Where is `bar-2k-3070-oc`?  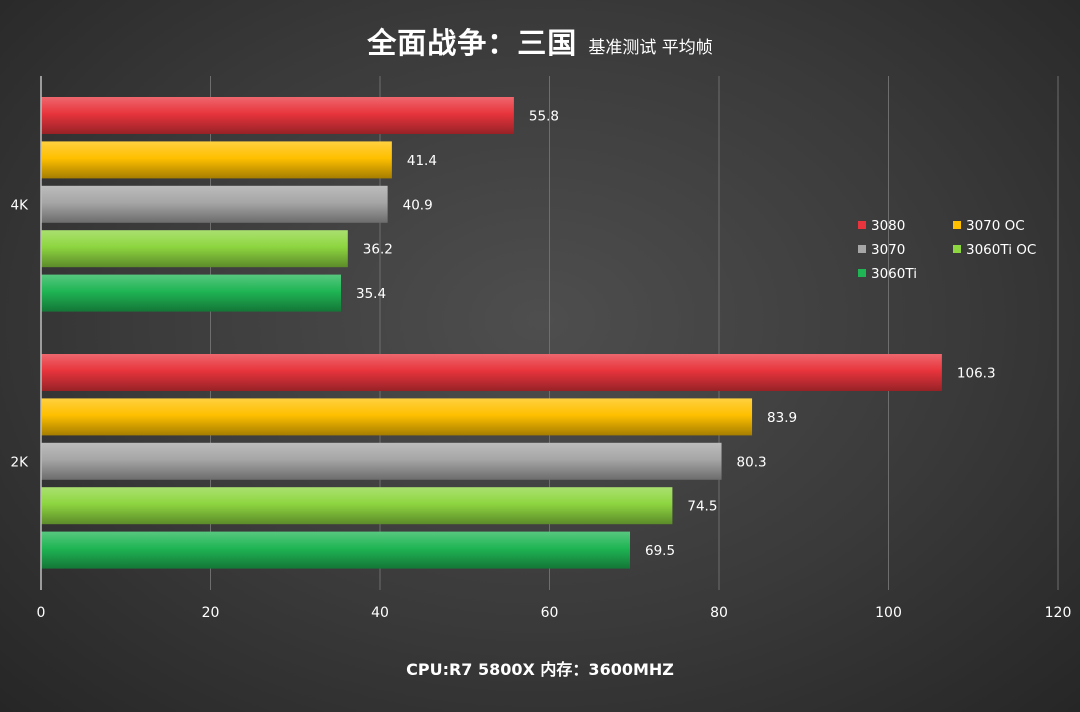
bar-2k-3070-oc is located at coordinates (397, 417).